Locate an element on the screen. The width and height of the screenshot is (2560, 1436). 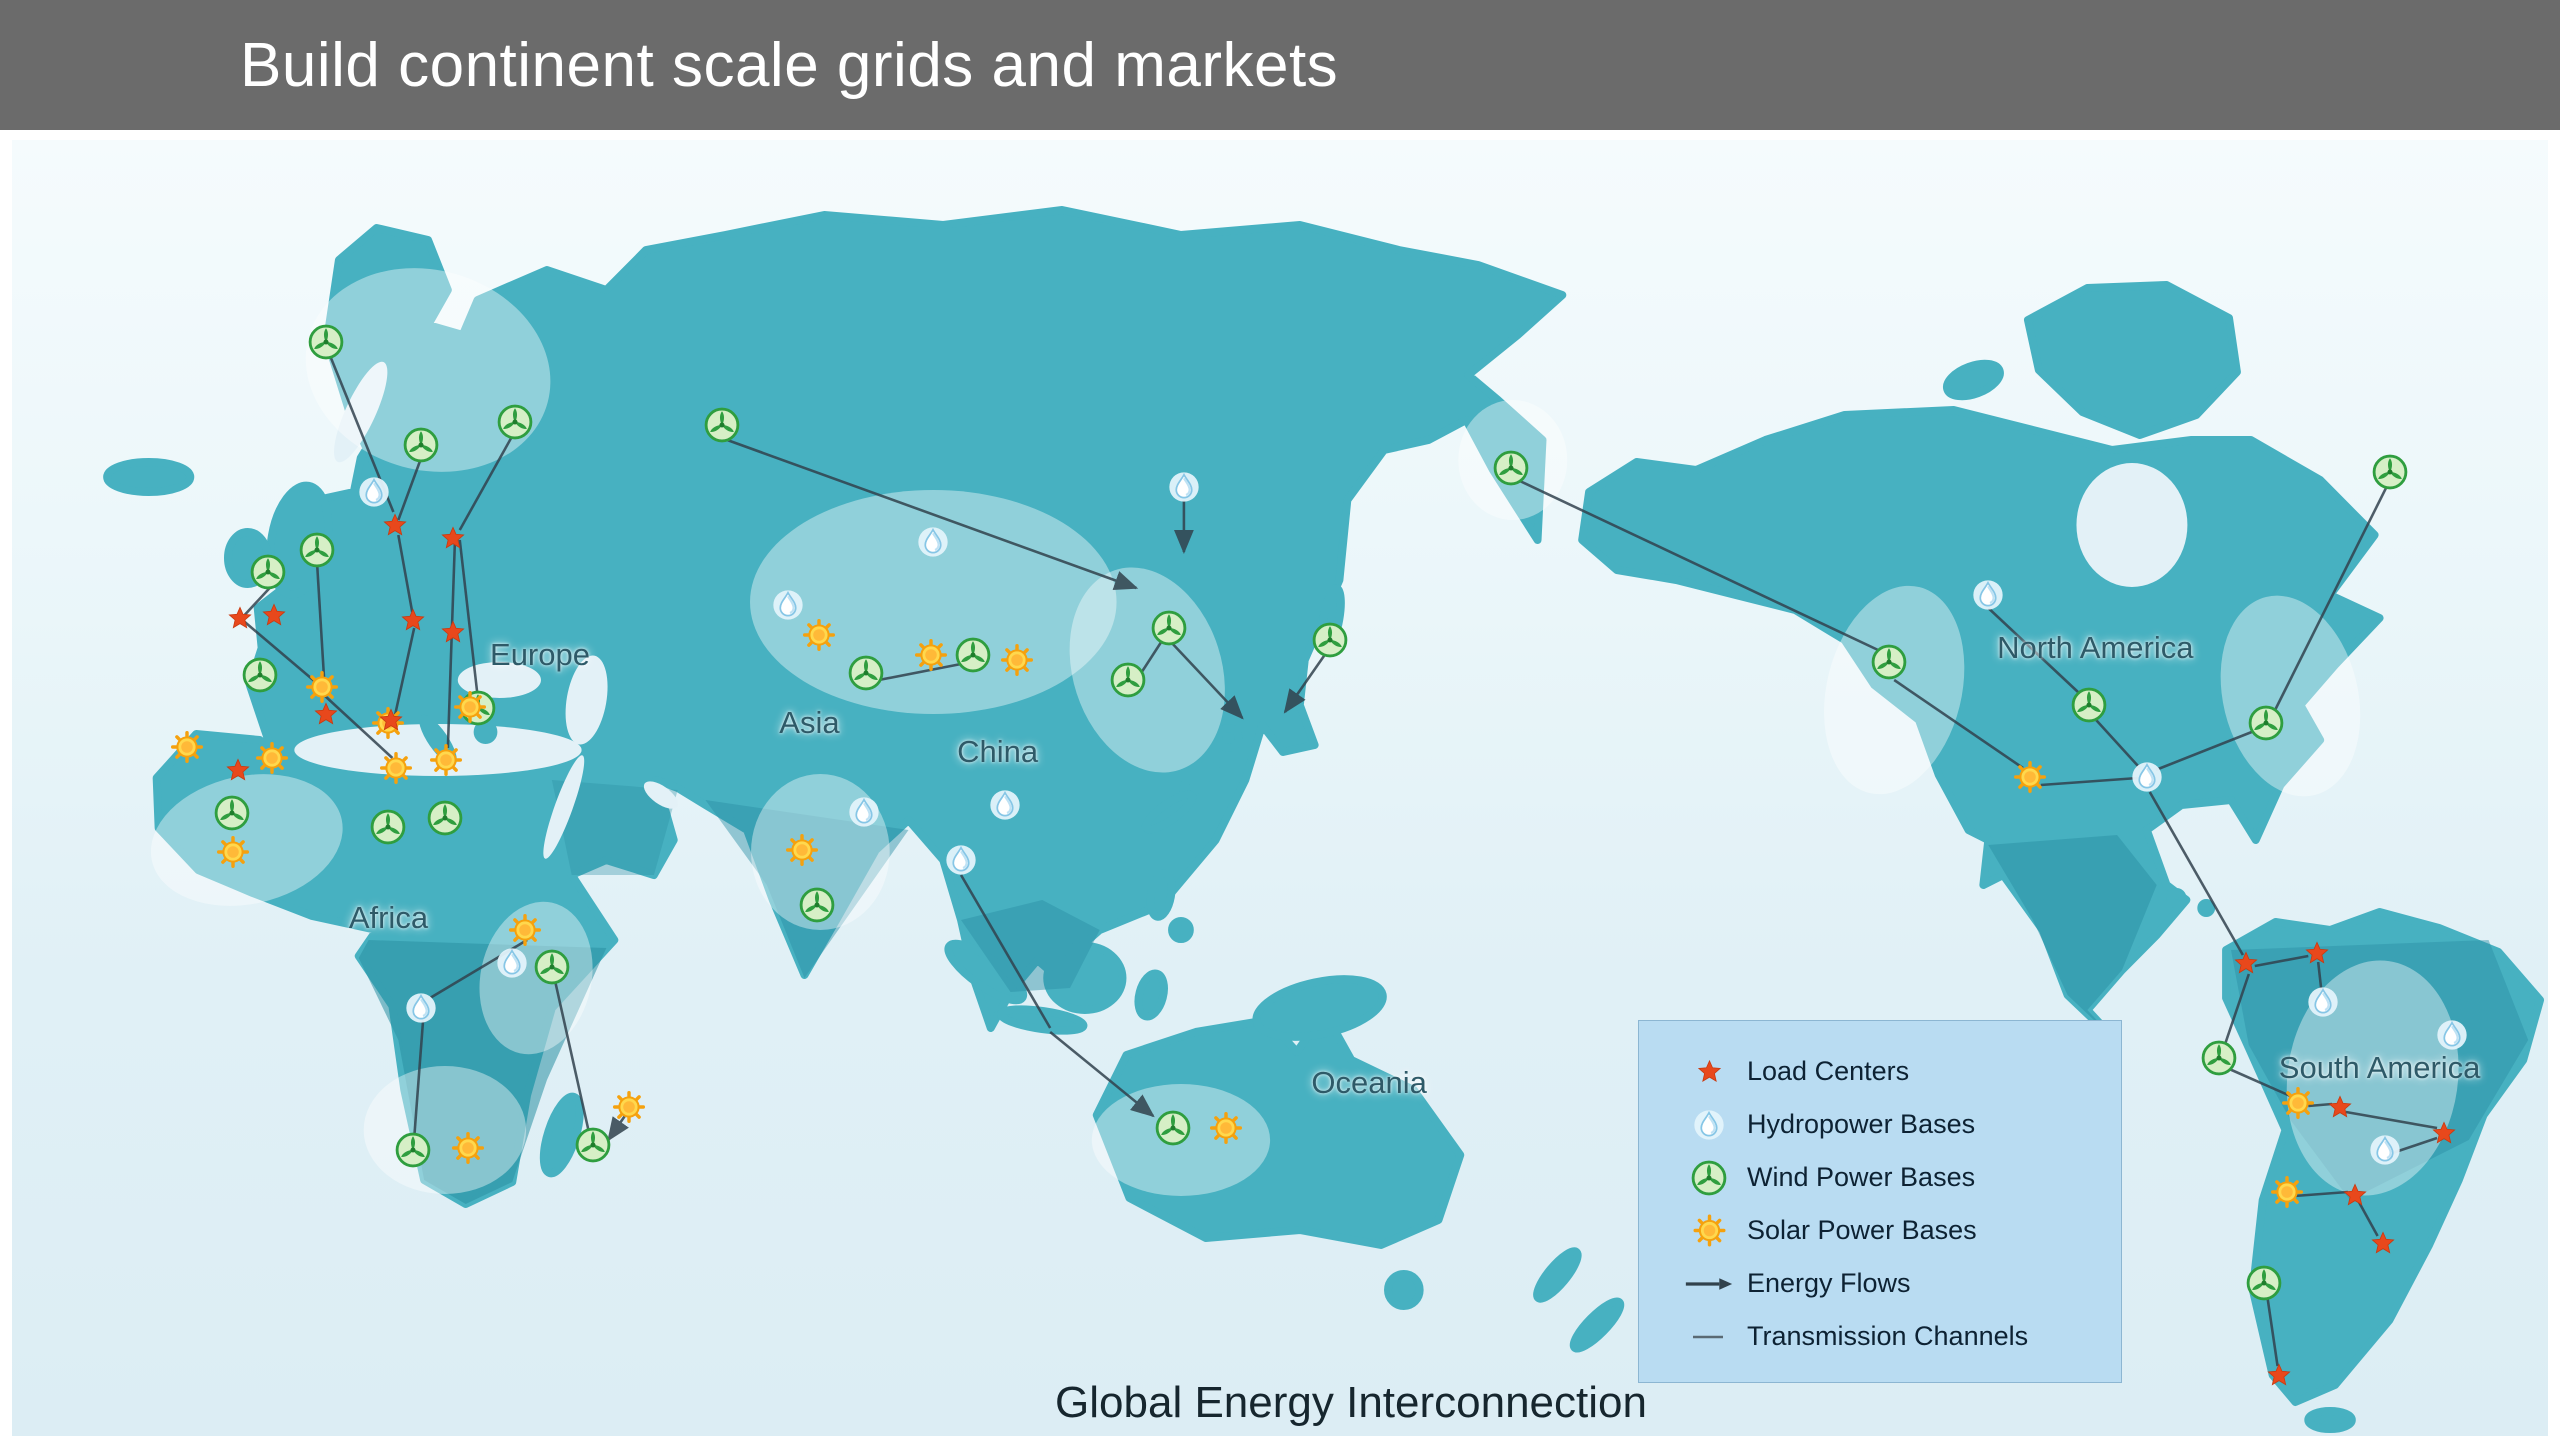
region-label-south-america: South America is located at coordinates (2379, 1067).